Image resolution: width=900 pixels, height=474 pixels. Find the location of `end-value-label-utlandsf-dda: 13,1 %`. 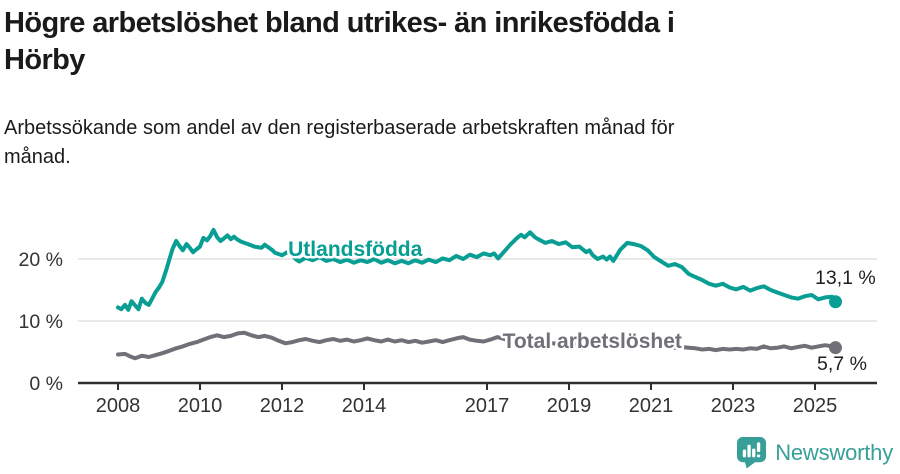

end-value-label-utlandsf-dda: 13,1 % is located at coordinates (845, 278).